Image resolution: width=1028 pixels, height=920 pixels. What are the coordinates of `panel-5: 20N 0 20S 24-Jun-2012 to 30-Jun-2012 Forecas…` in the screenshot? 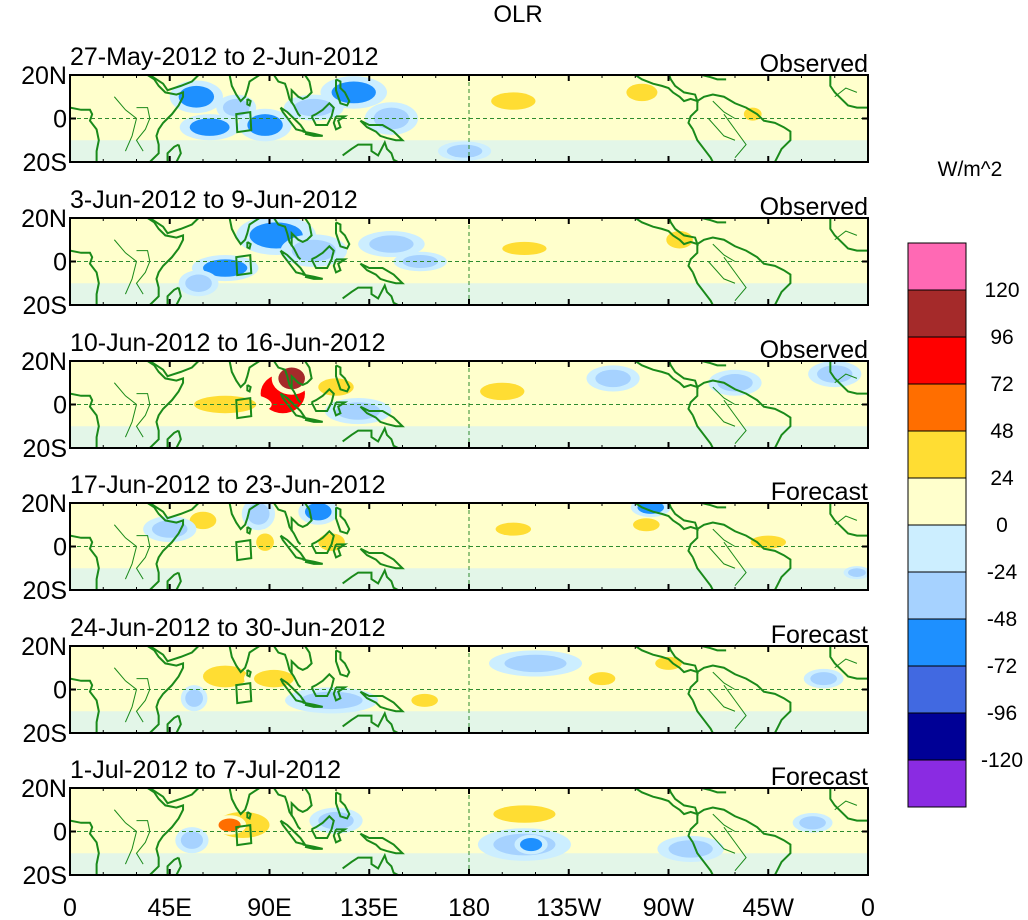 It's located at (445, 681).